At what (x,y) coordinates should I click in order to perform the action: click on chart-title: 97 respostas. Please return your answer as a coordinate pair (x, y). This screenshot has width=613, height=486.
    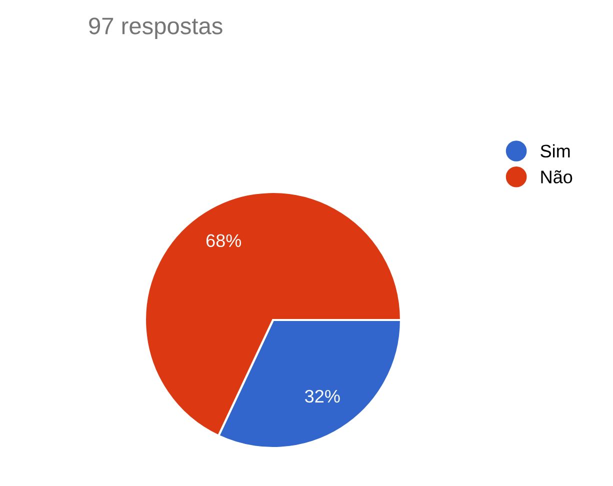
    Looking at the image, I should click on (155, 29).